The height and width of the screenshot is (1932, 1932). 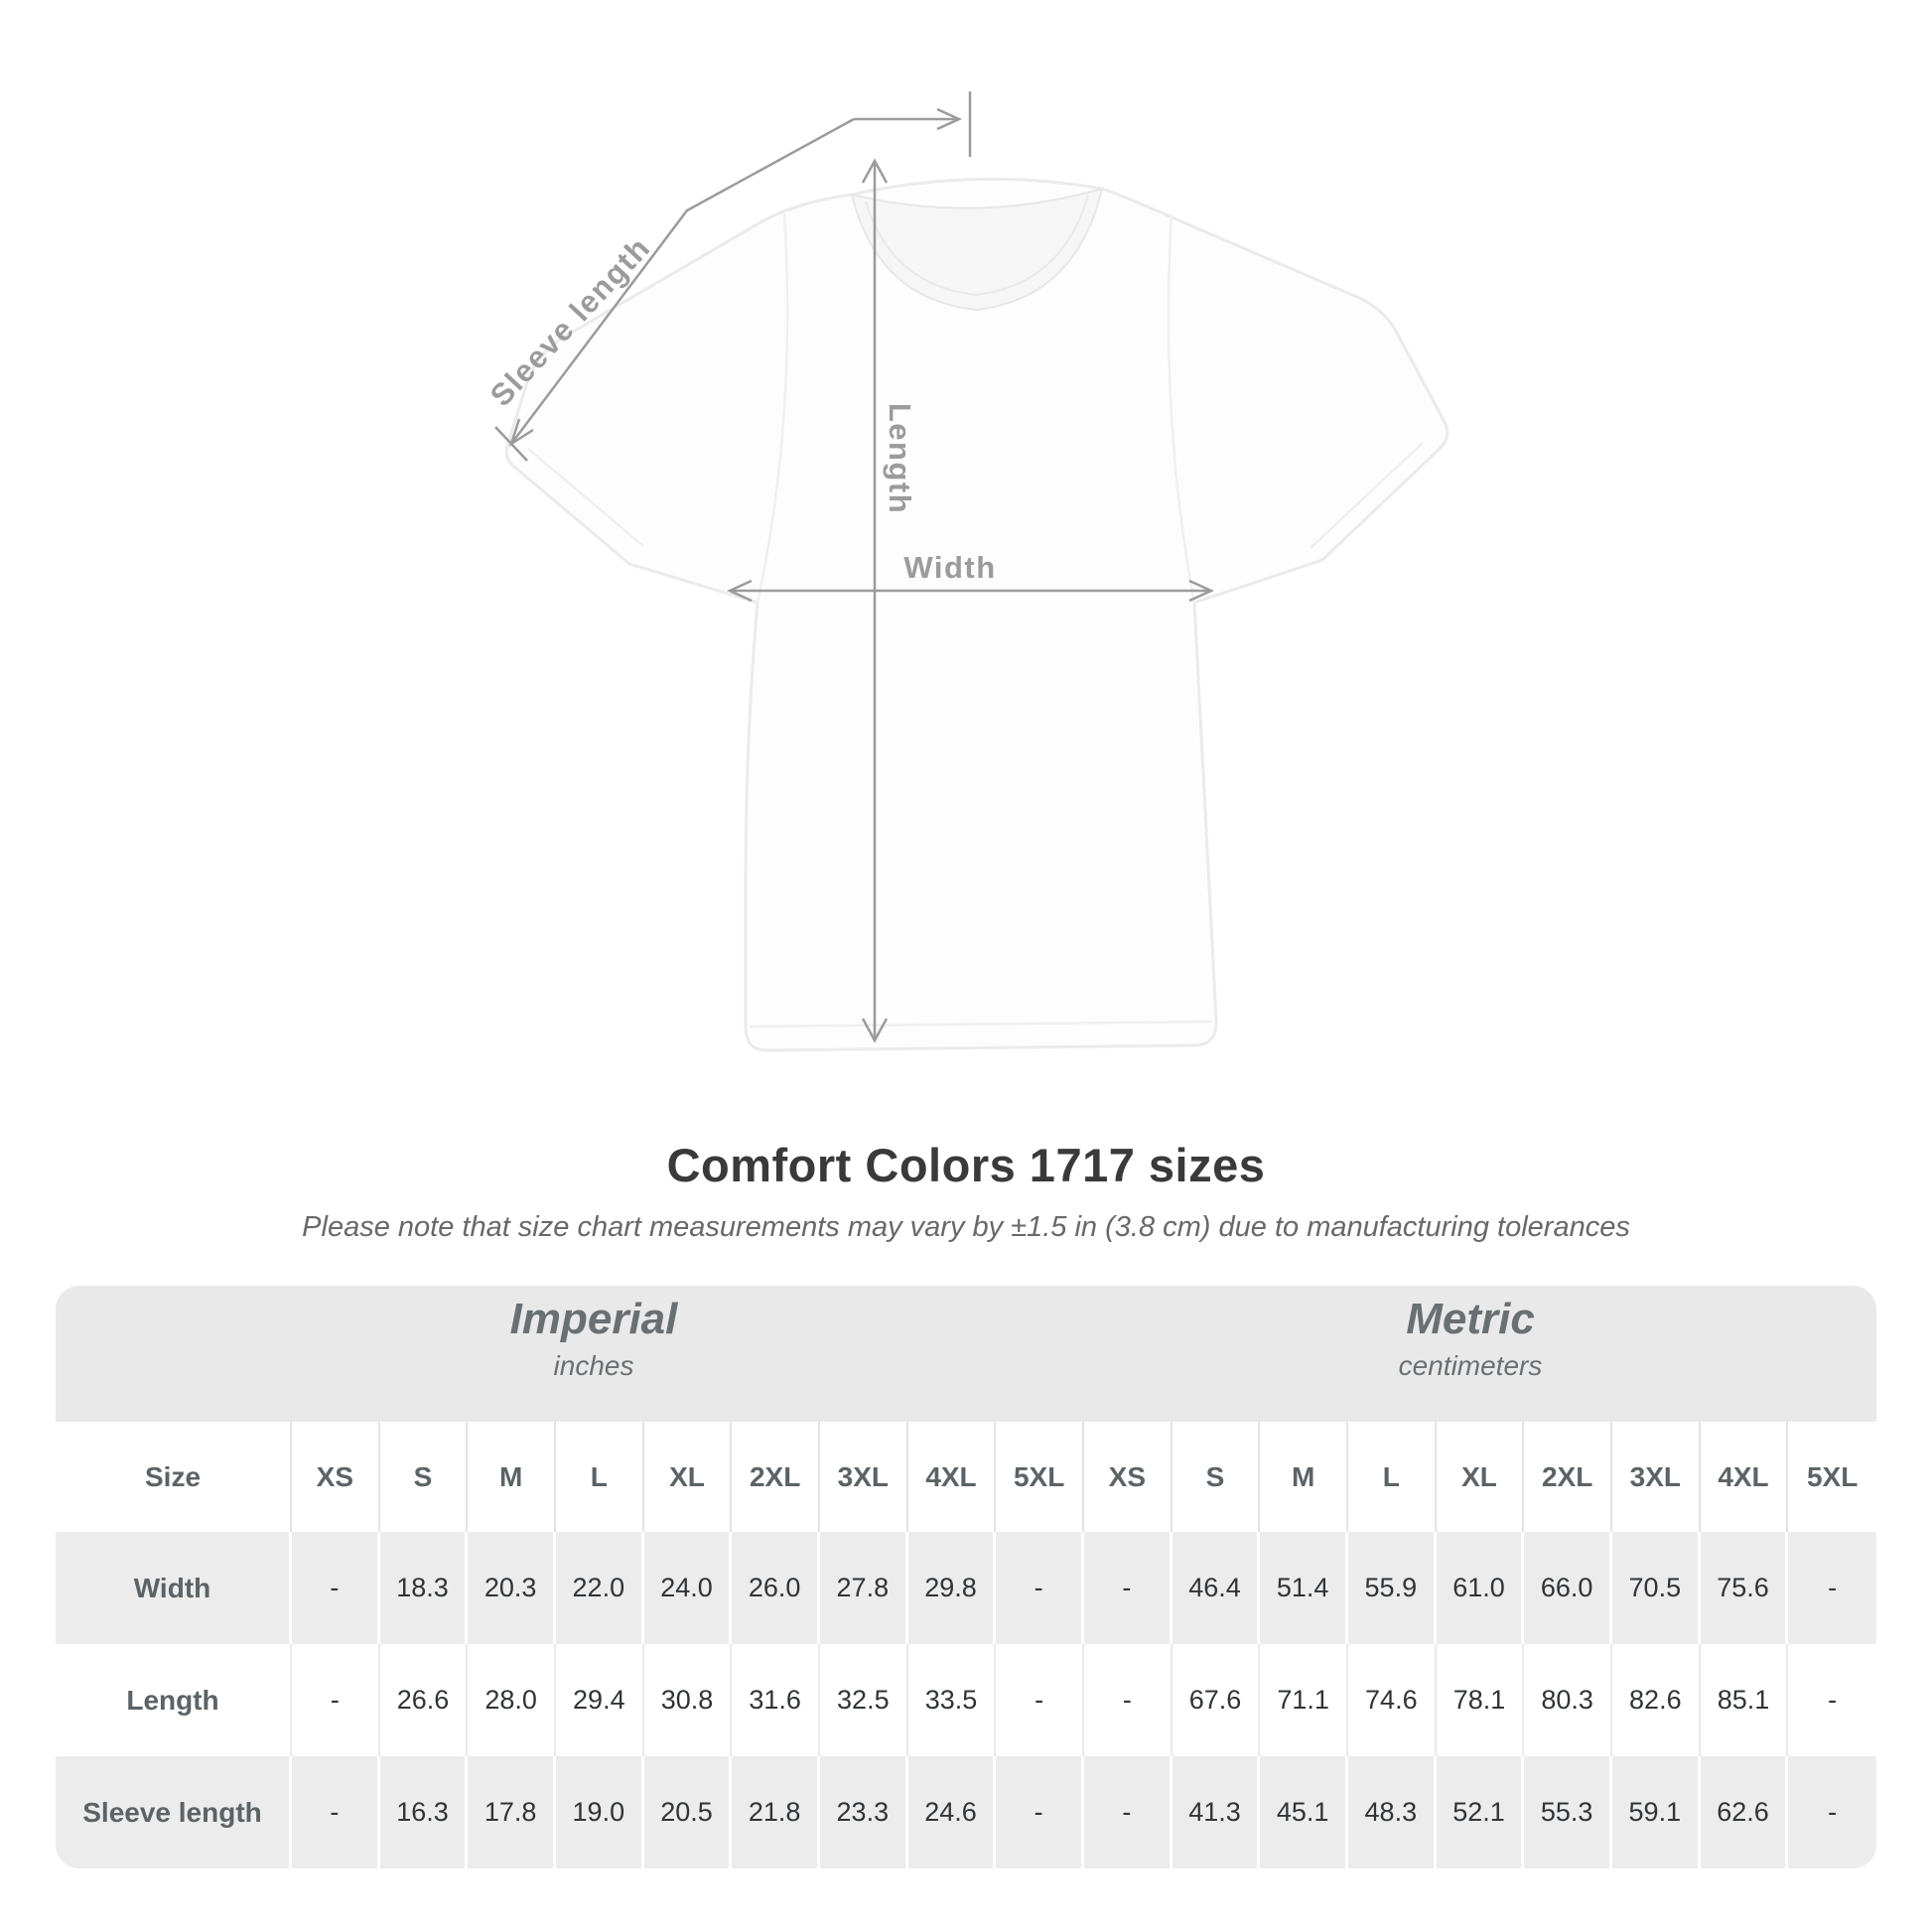 I want to click on metric-group-subtitle: centimeters, so click(x=1470, y=1366).